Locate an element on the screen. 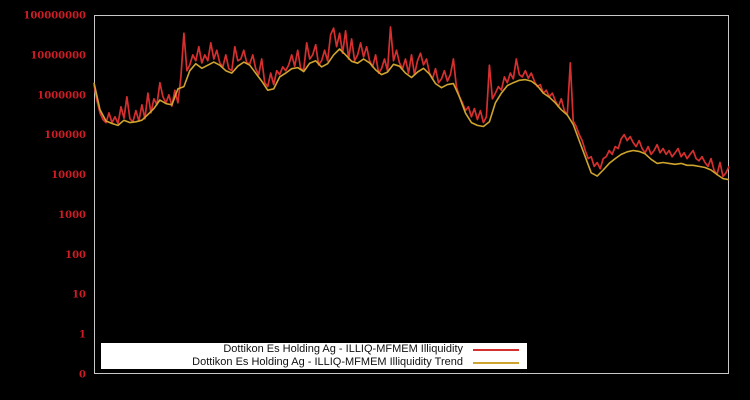 This screenshot has width=750, height=400. y-axis-tick-label: 0 is located at coordinates (82, 374).